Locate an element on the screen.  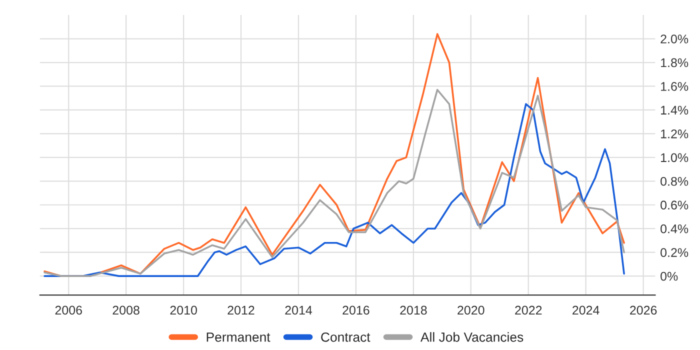
legend-label: All Job Vacancies is located at coordinates (472, 337).